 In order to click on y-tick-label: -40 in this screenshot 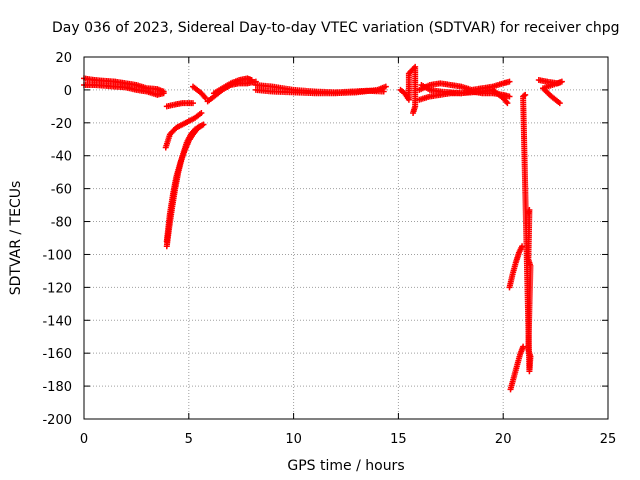, I will do `click(61, 157)`.